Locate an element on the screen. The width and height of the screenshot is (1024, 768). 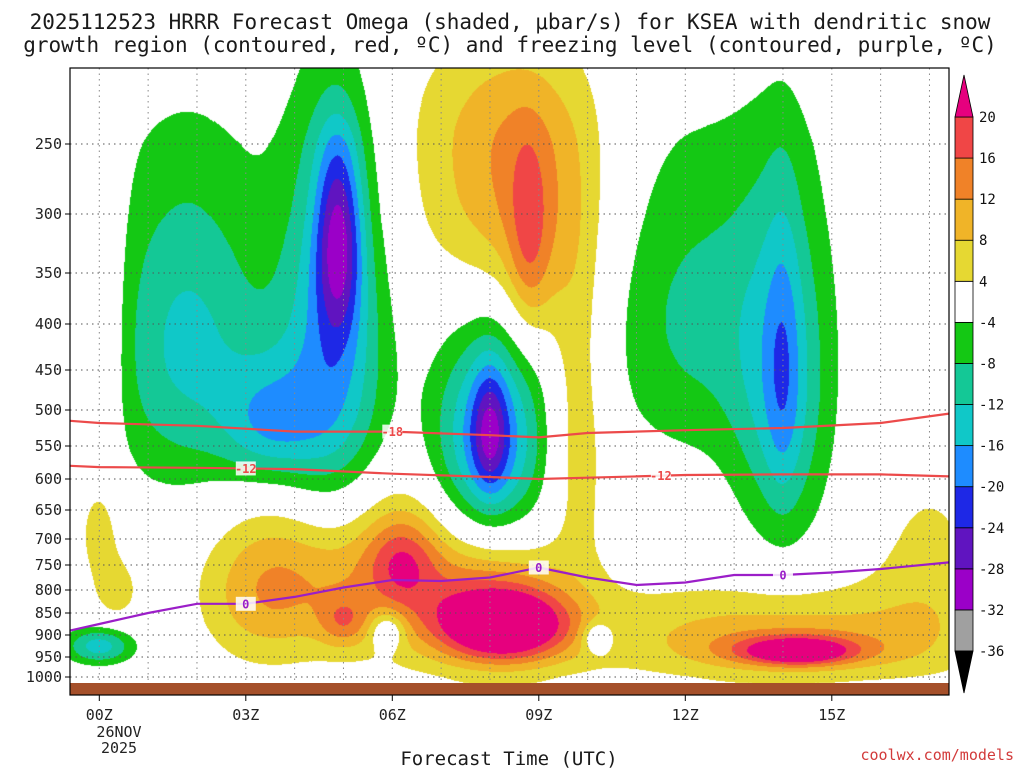
y-tick-label: 900 is located at coordinates (48, 635).